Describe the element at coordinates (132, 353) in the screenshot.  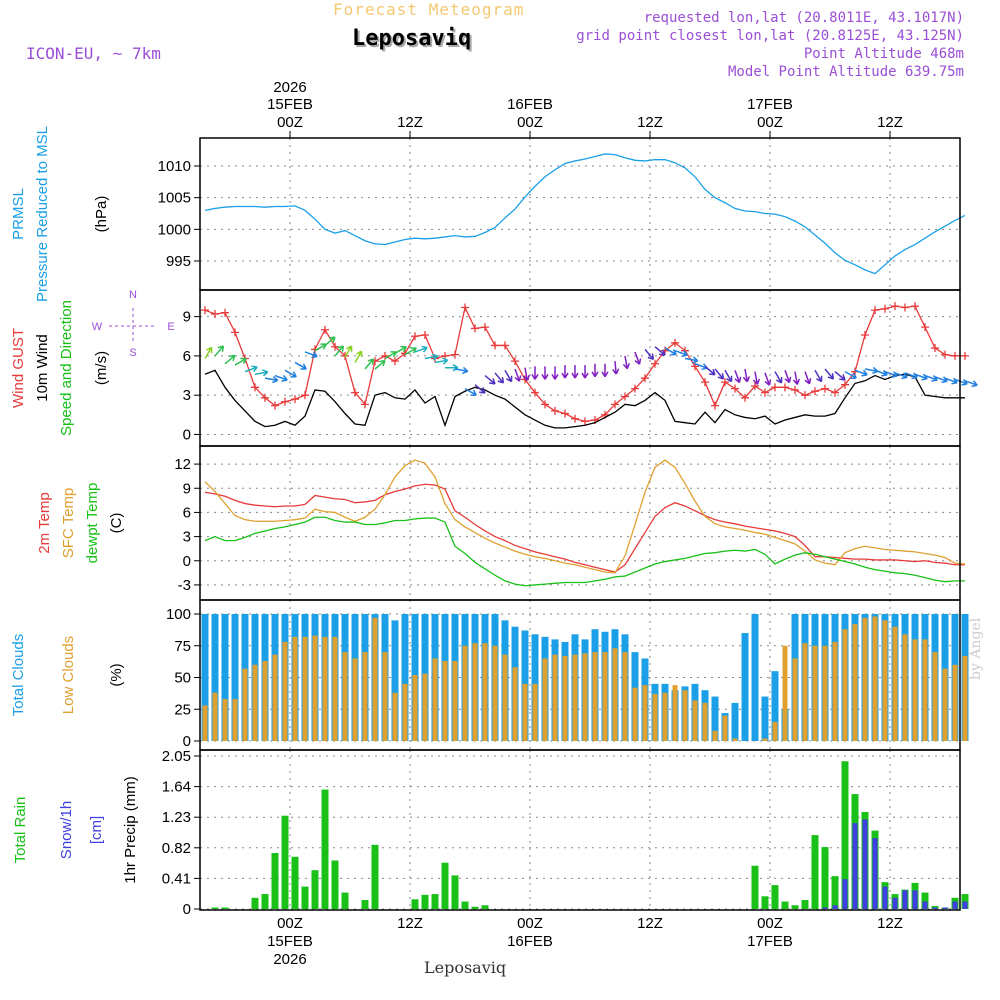
I see `compass-s: S` at that location.